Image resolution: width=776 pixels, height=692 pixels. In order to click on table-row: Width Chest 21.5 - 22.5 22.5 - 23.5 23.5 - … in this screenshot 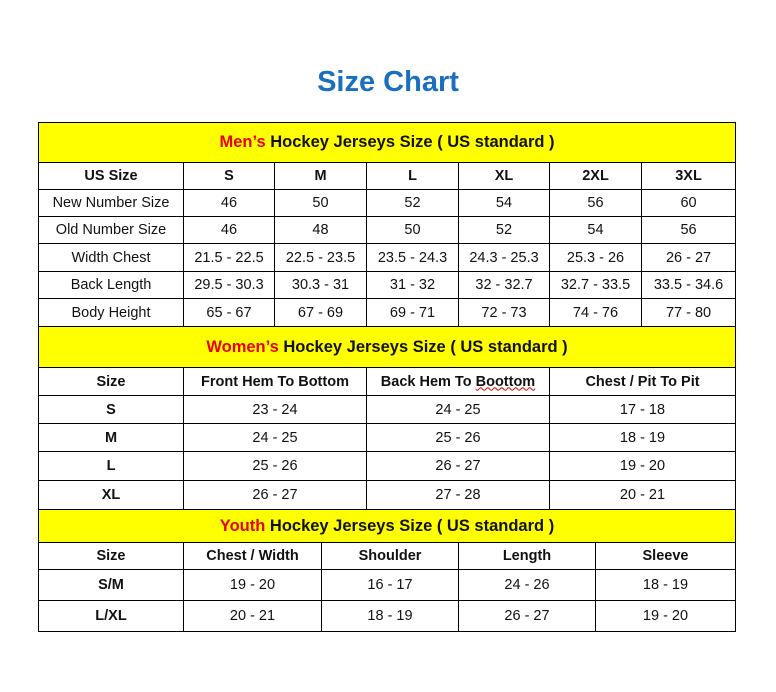, I will do `click(387, 257)`.